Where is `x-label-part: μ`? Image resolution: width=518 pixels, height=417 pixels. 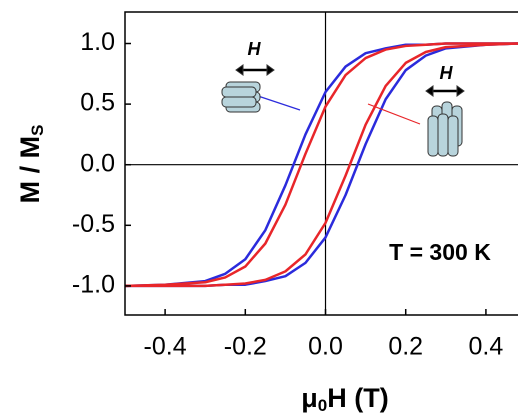
x-label-part: μ is located at coordinates (309, 398).